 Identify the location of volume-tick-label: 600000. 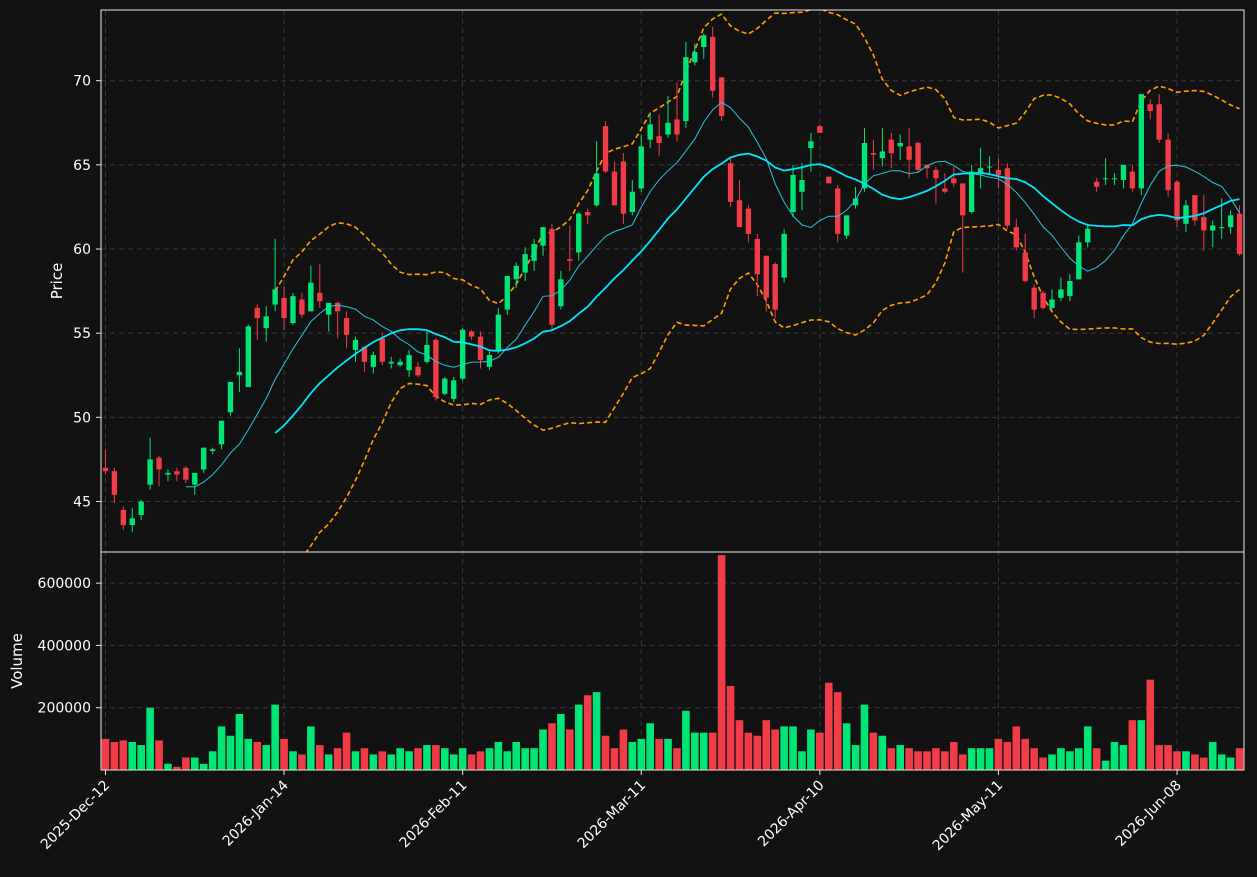
(64, 584).